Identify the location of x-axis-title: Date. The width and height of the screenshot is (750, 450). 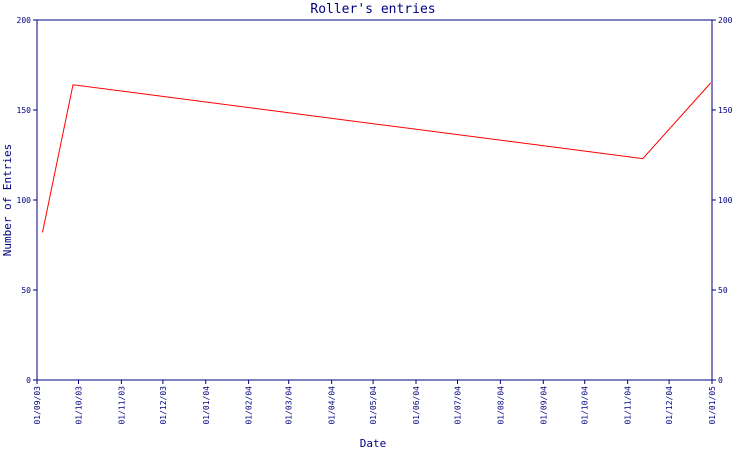
(373, 443).